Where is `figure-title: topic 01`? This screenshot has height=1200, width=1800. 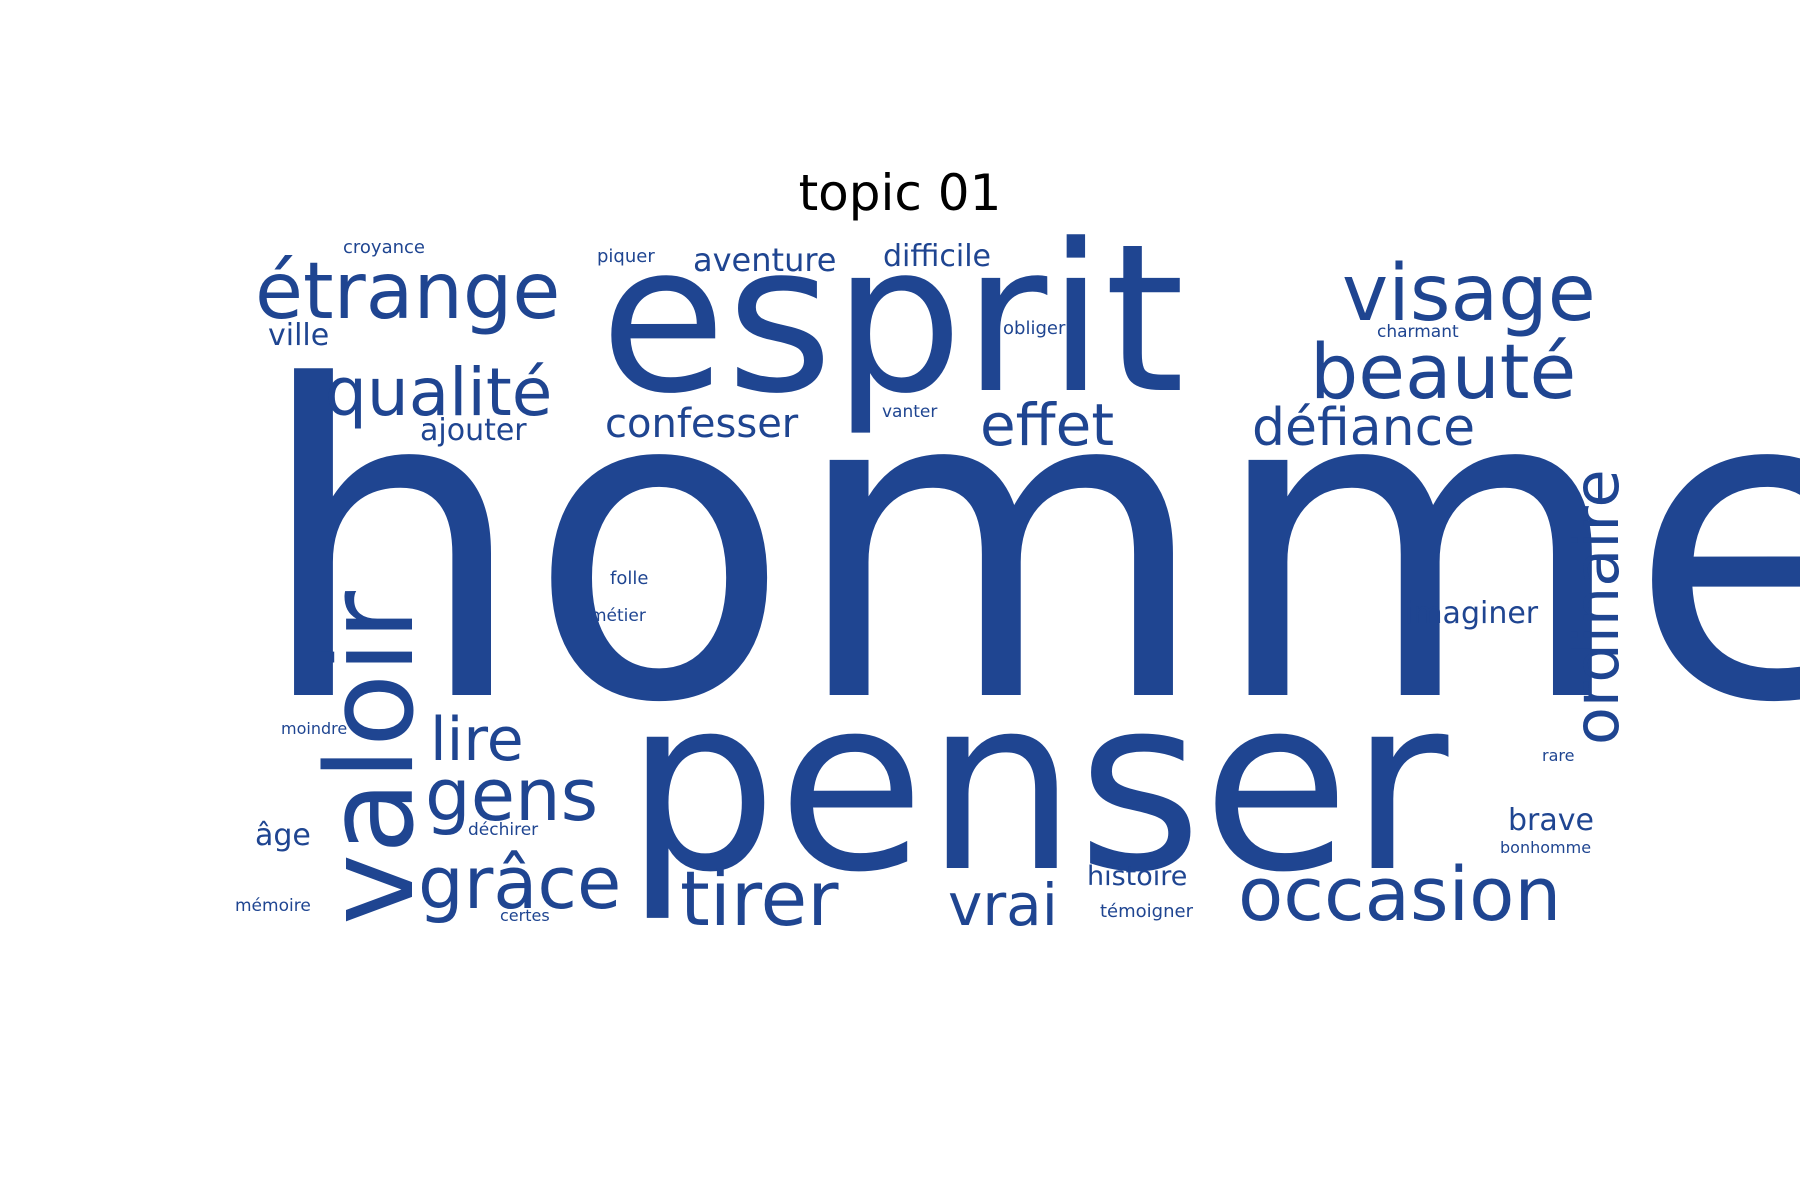 figure-title: topic 01 is located at coordinates (900, 193).